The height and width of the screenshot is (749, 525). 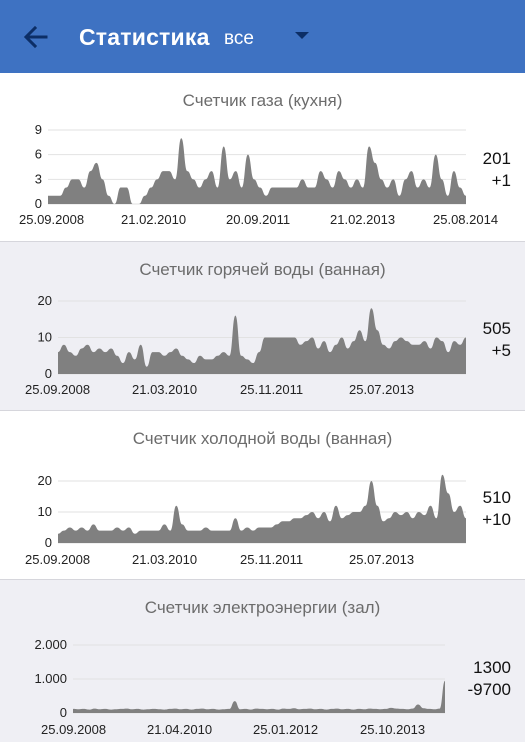 I want to click on meter-delta: +5, so click(x=501, y=350).